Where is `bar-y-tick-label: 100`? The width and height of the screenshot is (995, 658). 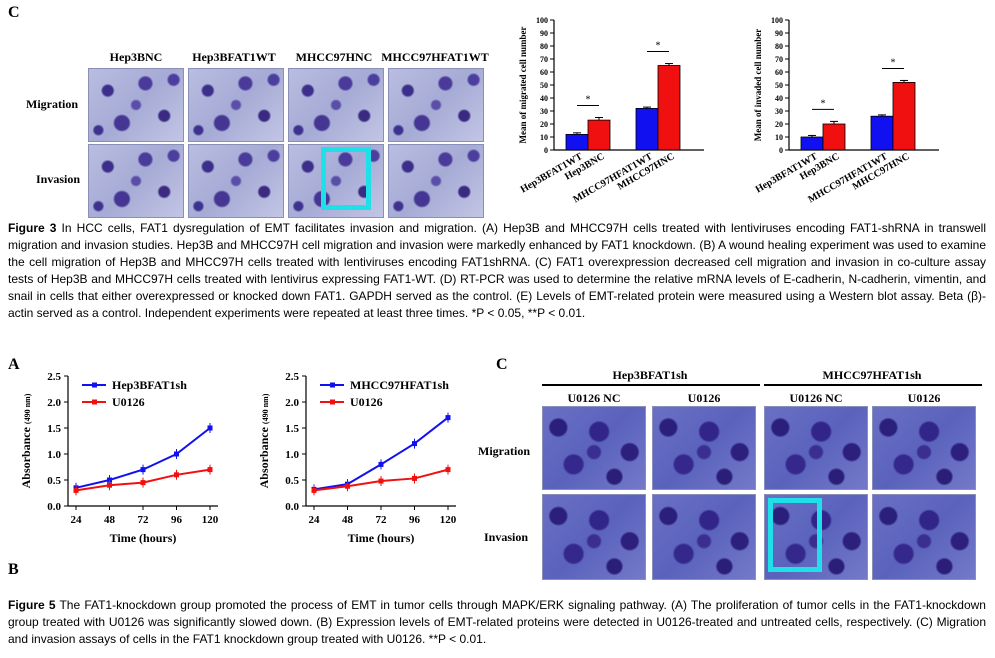
bar-y-tick-label: 100 is located at coordinates (542, 20).